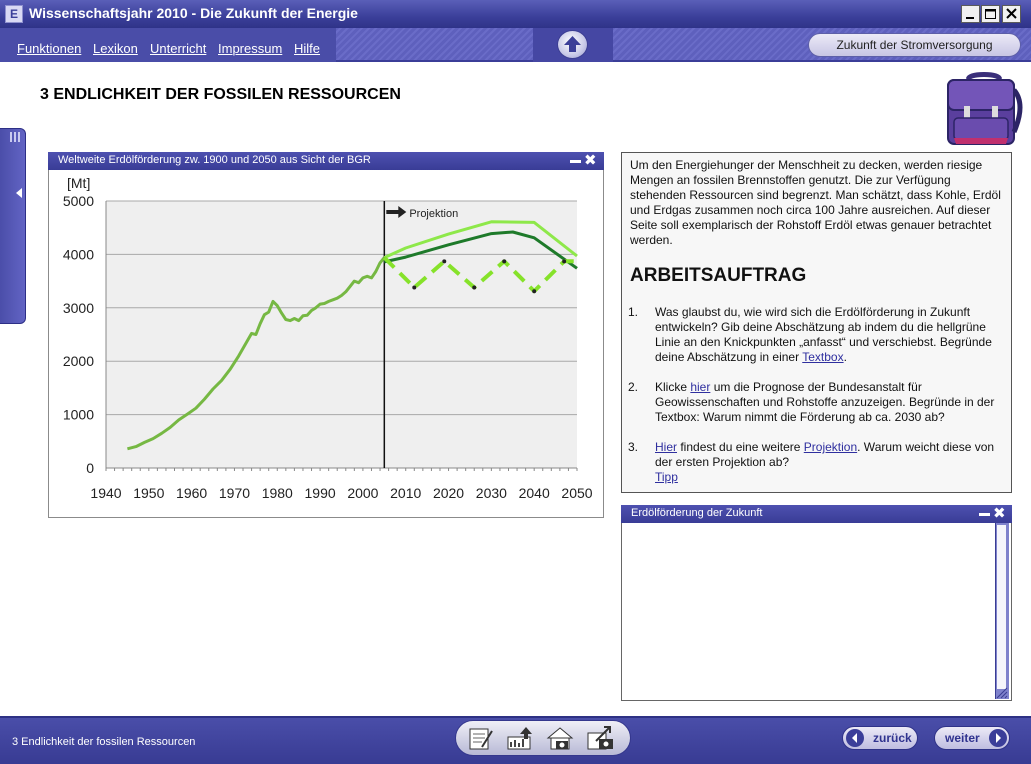  I want to click on answer-textarea, so click(809, 611).